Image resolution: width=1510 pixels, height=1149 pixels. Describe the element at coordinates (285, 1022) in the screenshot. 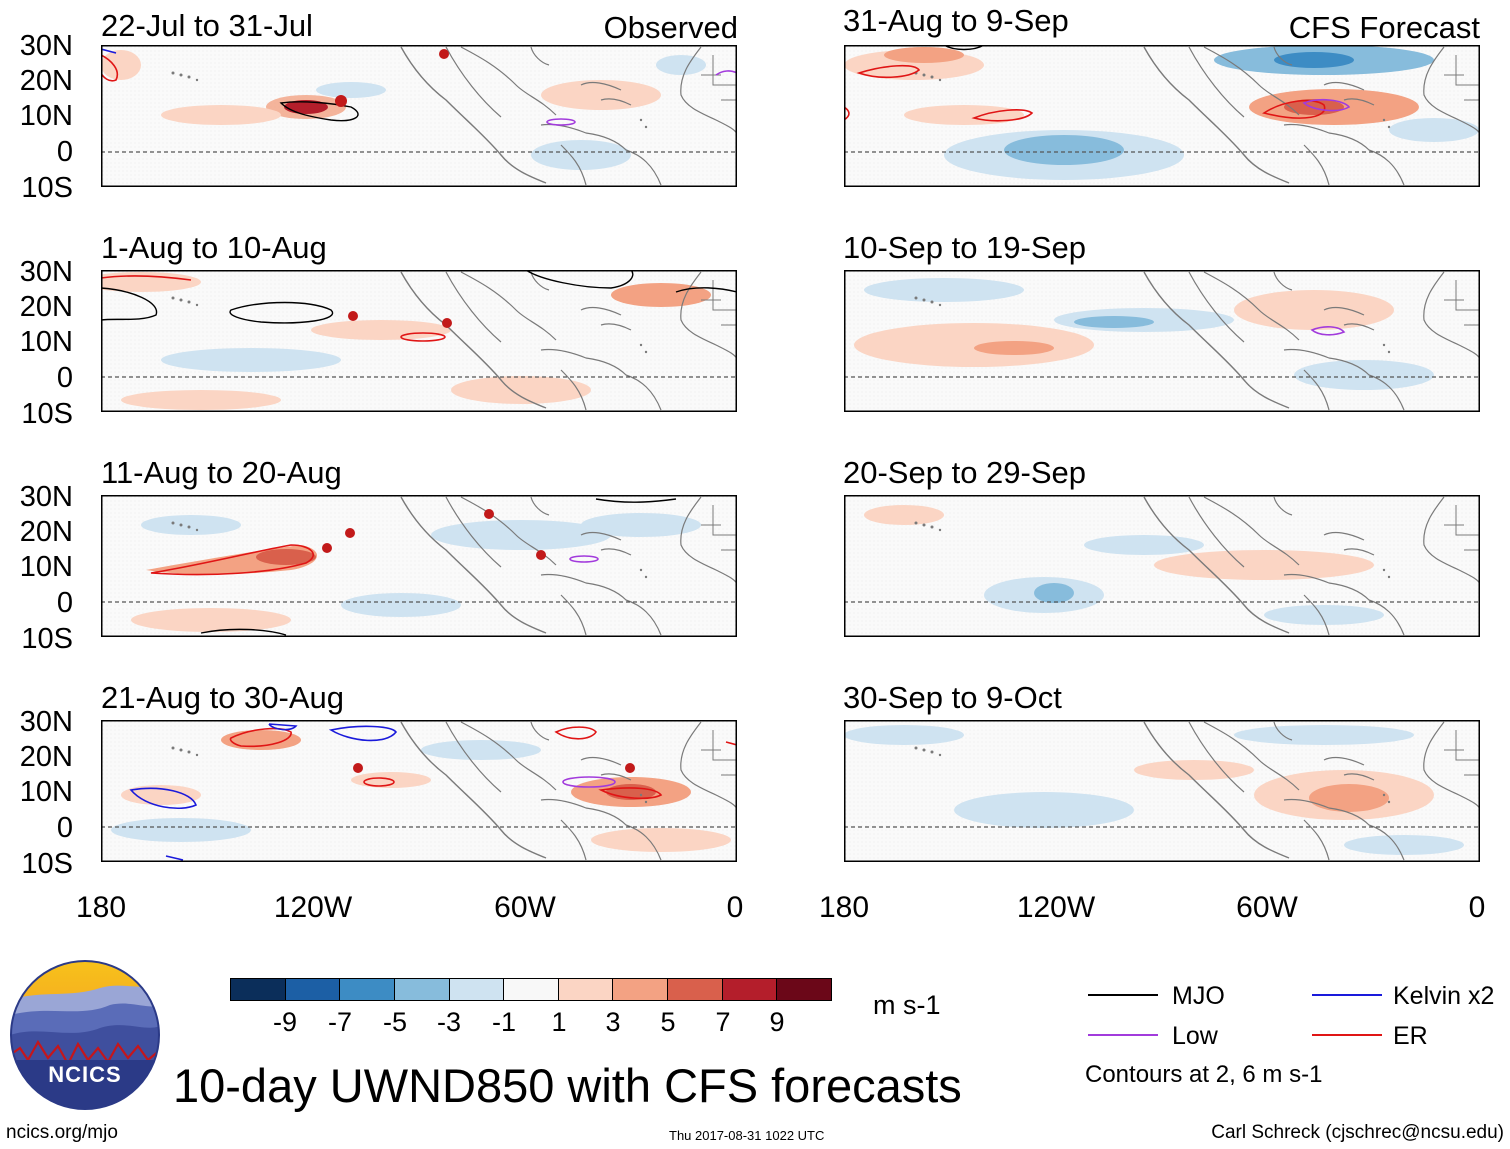

I see `colorbar-tick: -9` at that location.